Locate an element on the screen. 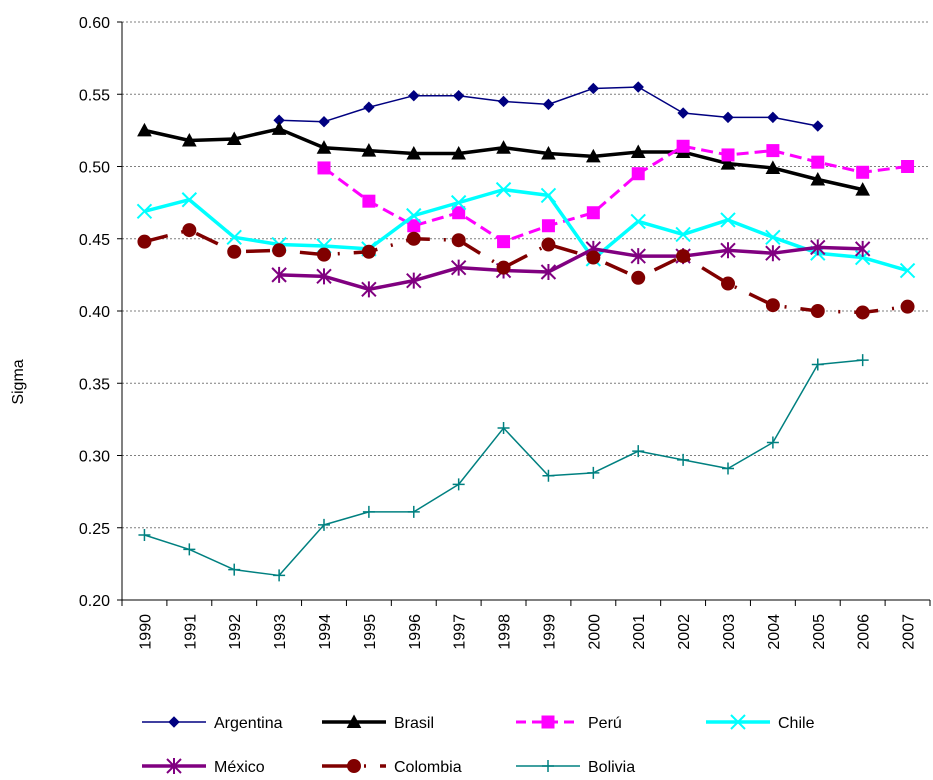 The height and width of the screenshot is (780, 933). x-tick-label: 1991 is located at coordinates (190, 632).